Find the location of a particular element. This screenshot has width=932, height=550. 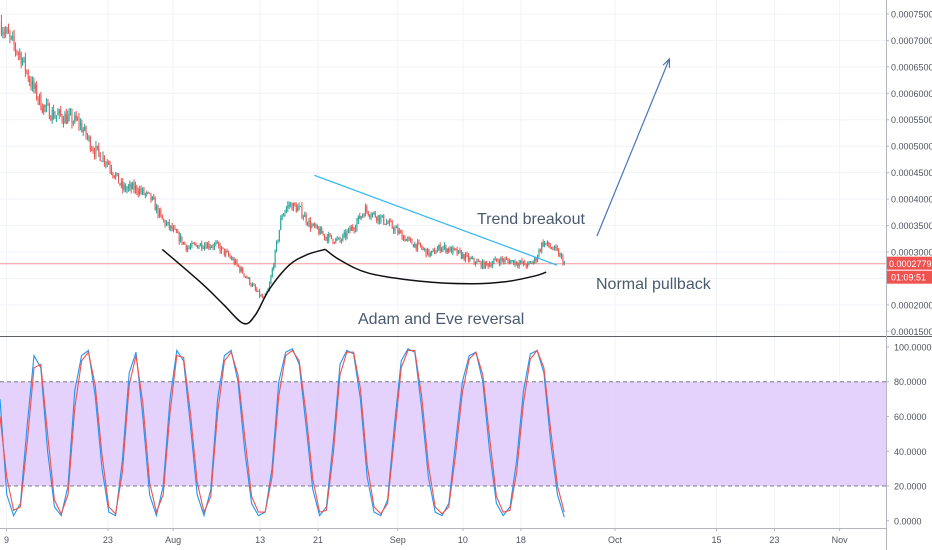

price-axis-label: 0.0003000 is located at coordinates (911, 253).